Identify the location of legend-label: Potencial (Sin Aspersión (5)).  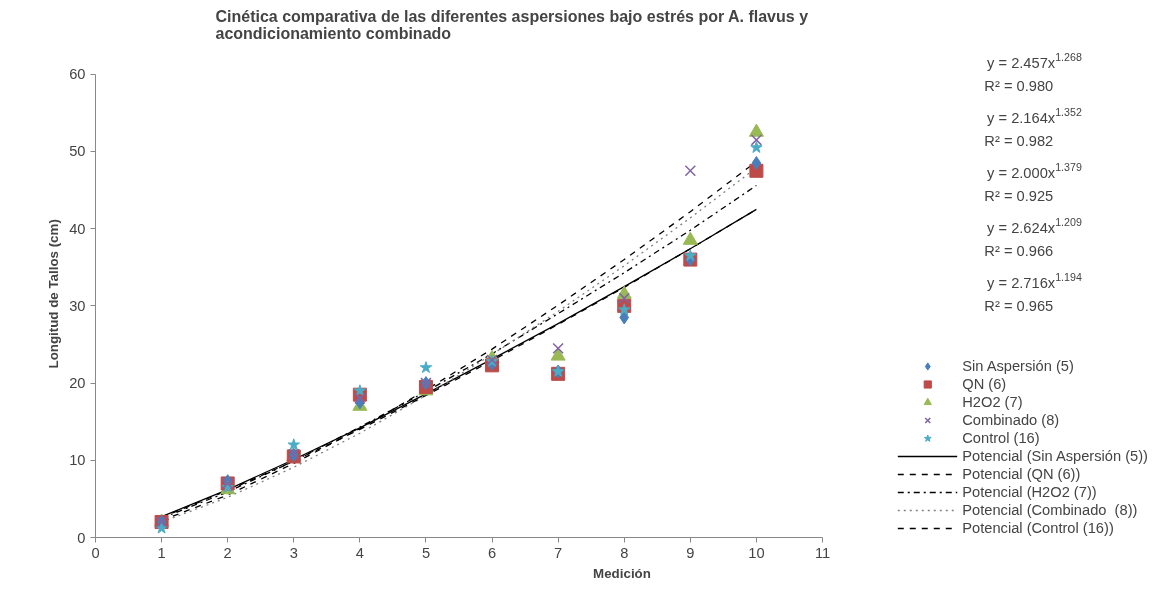
(1055, 456).